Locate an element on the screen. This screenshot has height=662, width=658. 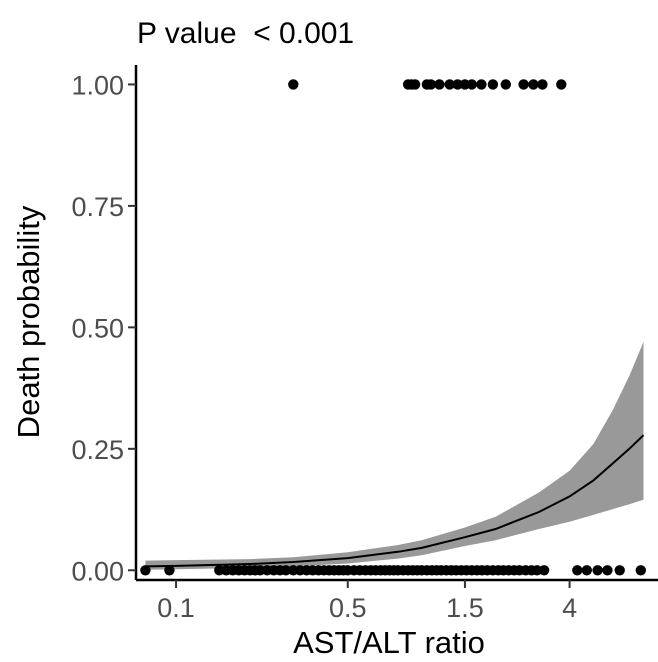
x-tick-label: 0.1 is located at coordinates (176, 608).